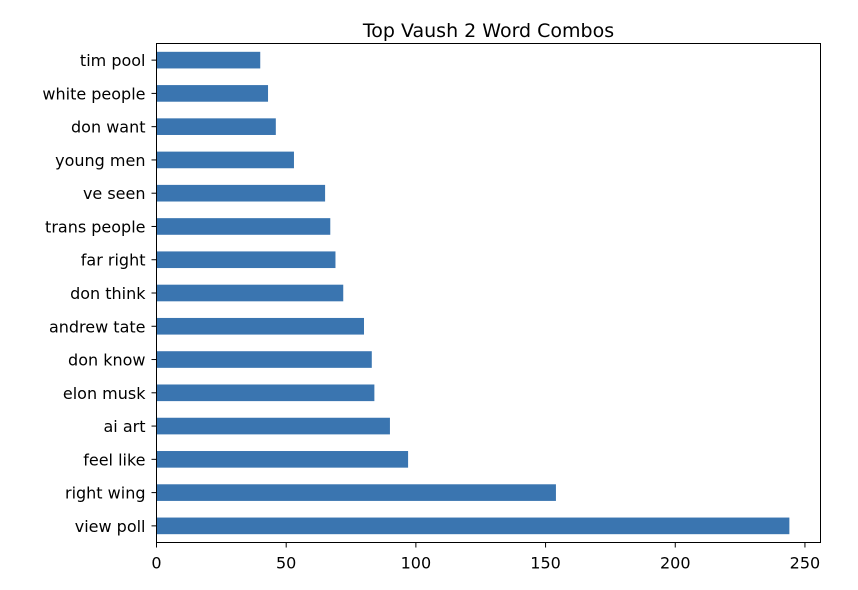 Image resolution: width=858 pixels, height=590 pixels. Describe the element at coordinates (416, 563) in the screenshot. I see `x-tick-label: 100` at that location.